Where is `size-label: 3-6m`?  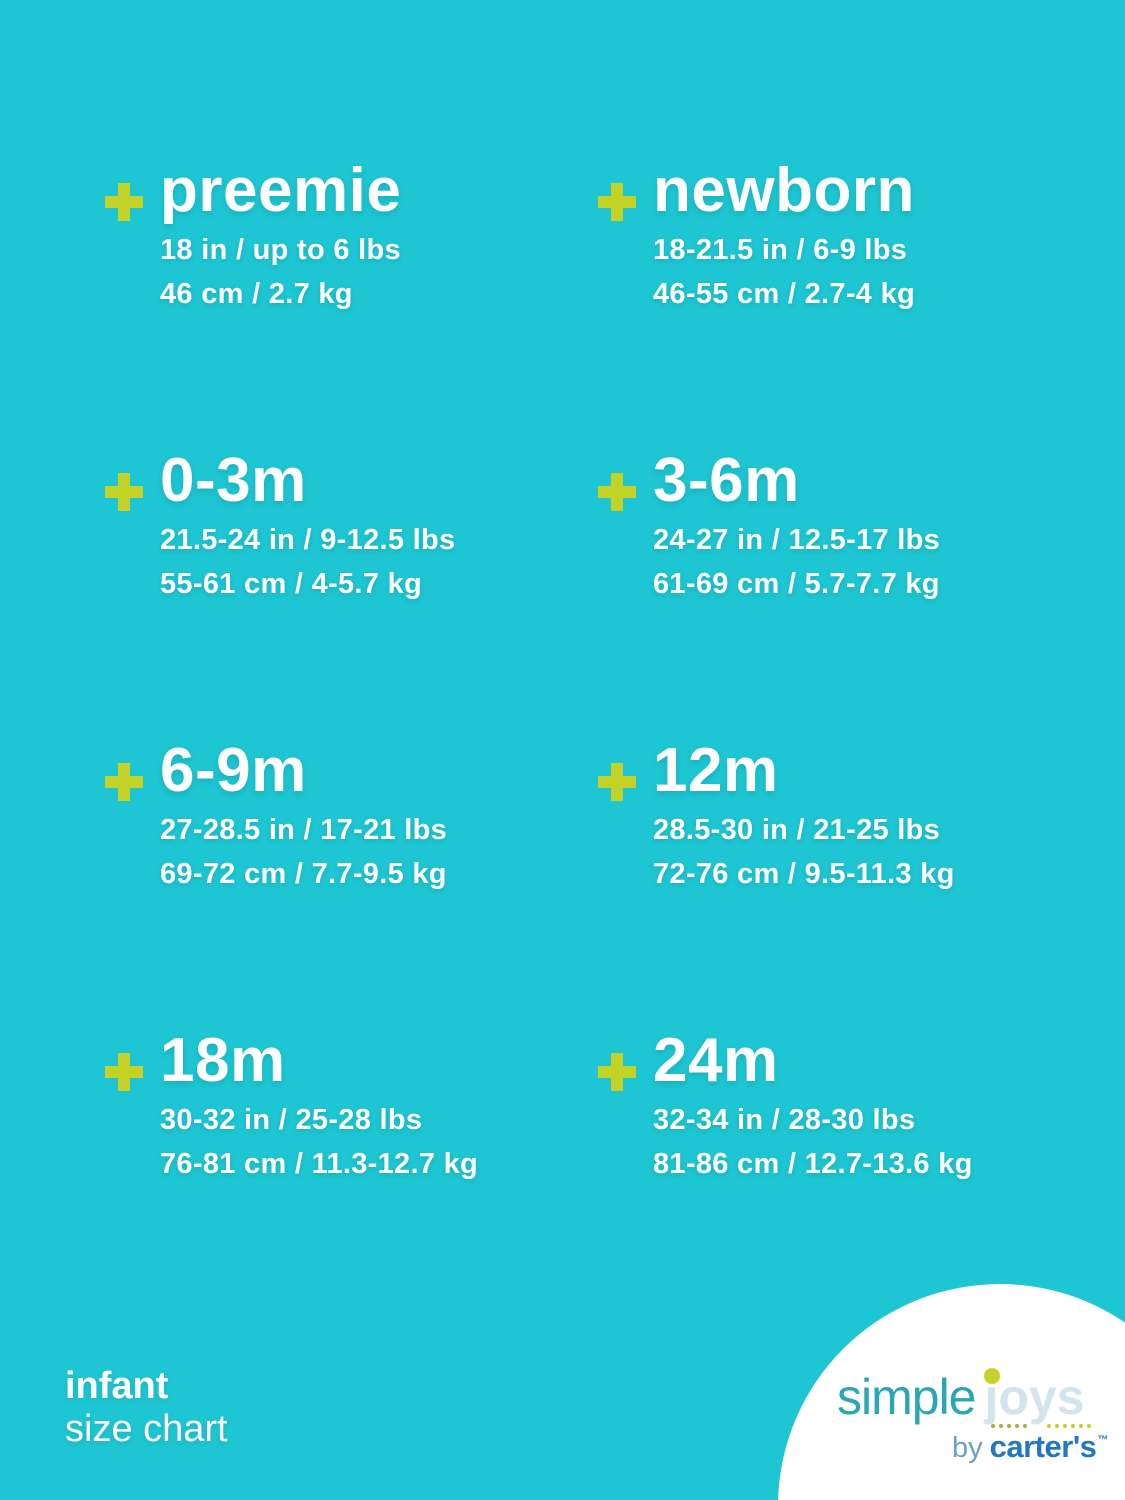 size-label: 3-6m is located at coordinates (726, 480).